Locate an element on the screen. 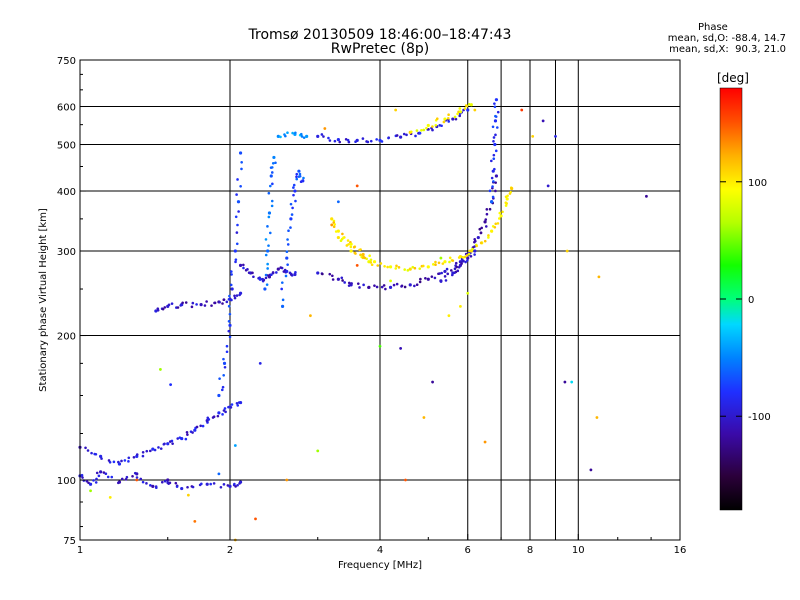 The image size is (800, 600). x-tick-label: 1 is located at coordinates (80, 550).